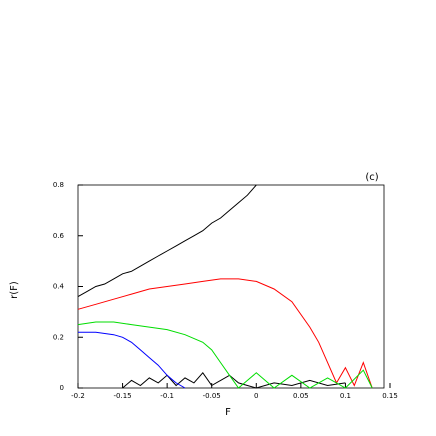 The image size is (436, 436). What do you see at coordinates (301, 396) in the screenshot?
I see `x-tick-label: 0.05` at bounding box center [301, 396].